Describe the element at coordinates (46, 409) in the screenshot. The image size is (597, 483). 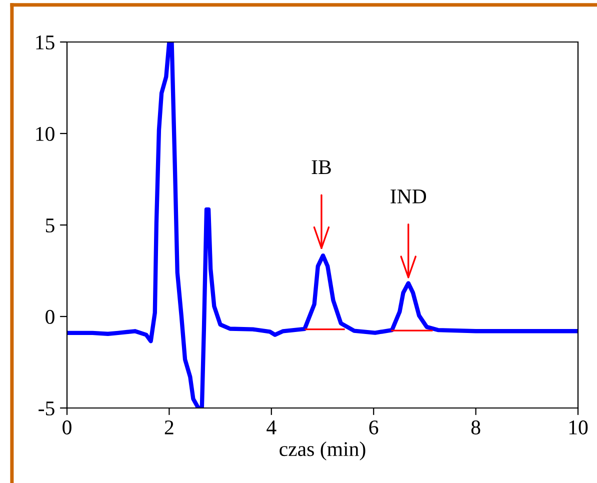
I see `y-tick-label: -5` at that location.